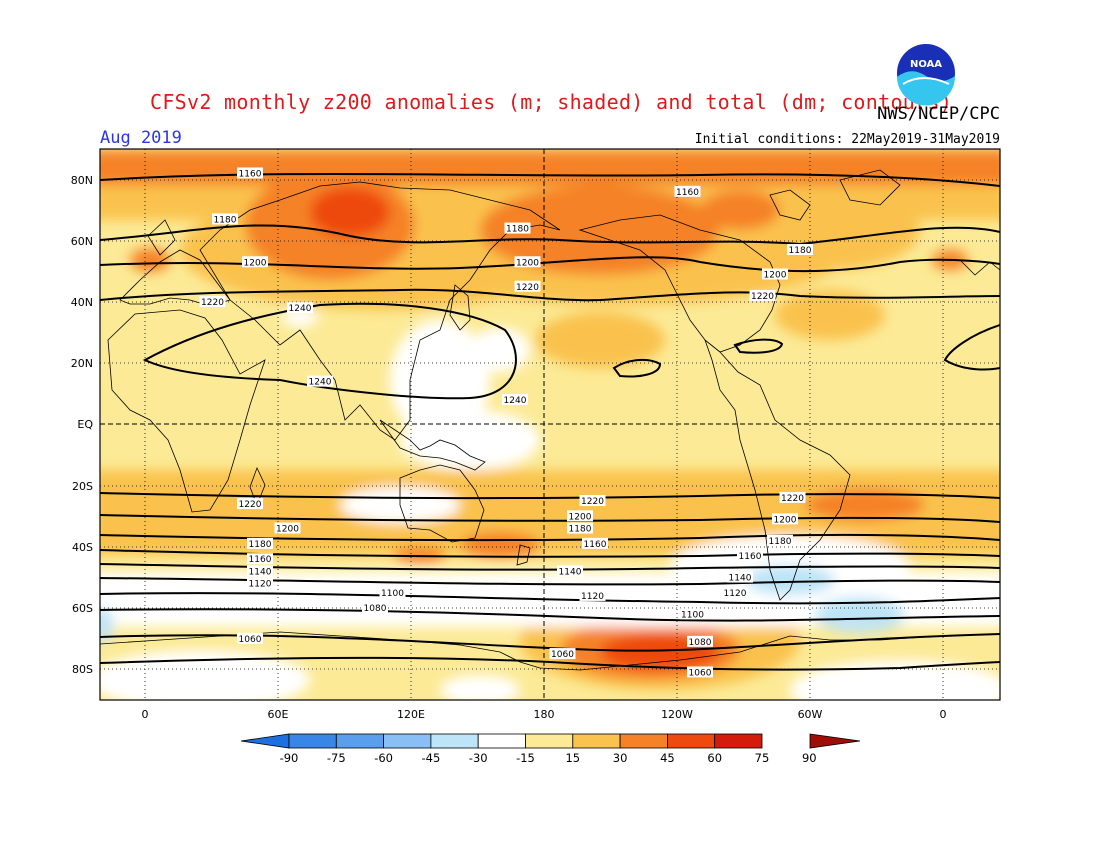 The height and width of the screenshot is (850, 1100). Describe the element at coordinates (82, 241) in the screenshot. I see `lat-label: 60N` at that location.